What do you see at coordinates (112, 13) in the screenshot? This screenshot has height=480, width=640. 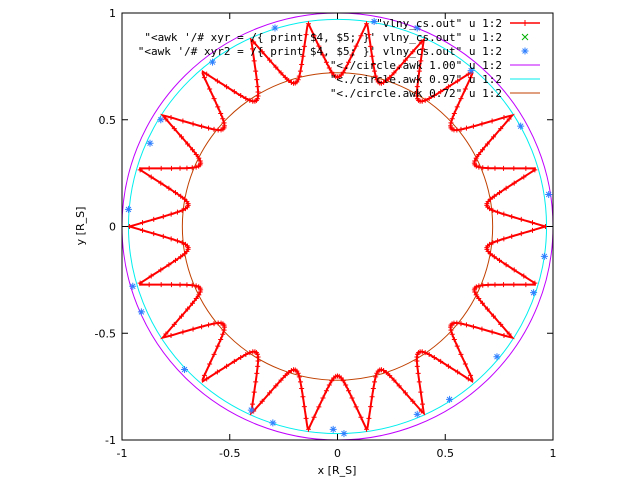 I see `y-tick-label: 1` at bounding box center [112, 13].